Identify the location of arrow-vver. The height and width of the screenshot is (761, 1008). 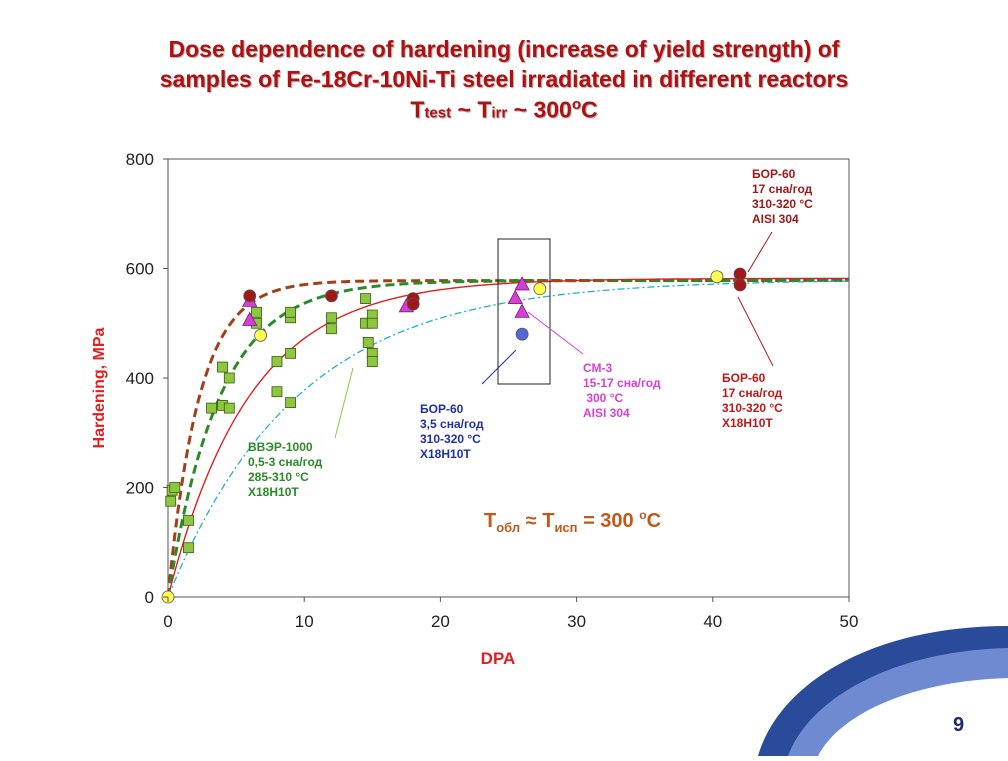
(344, 403).